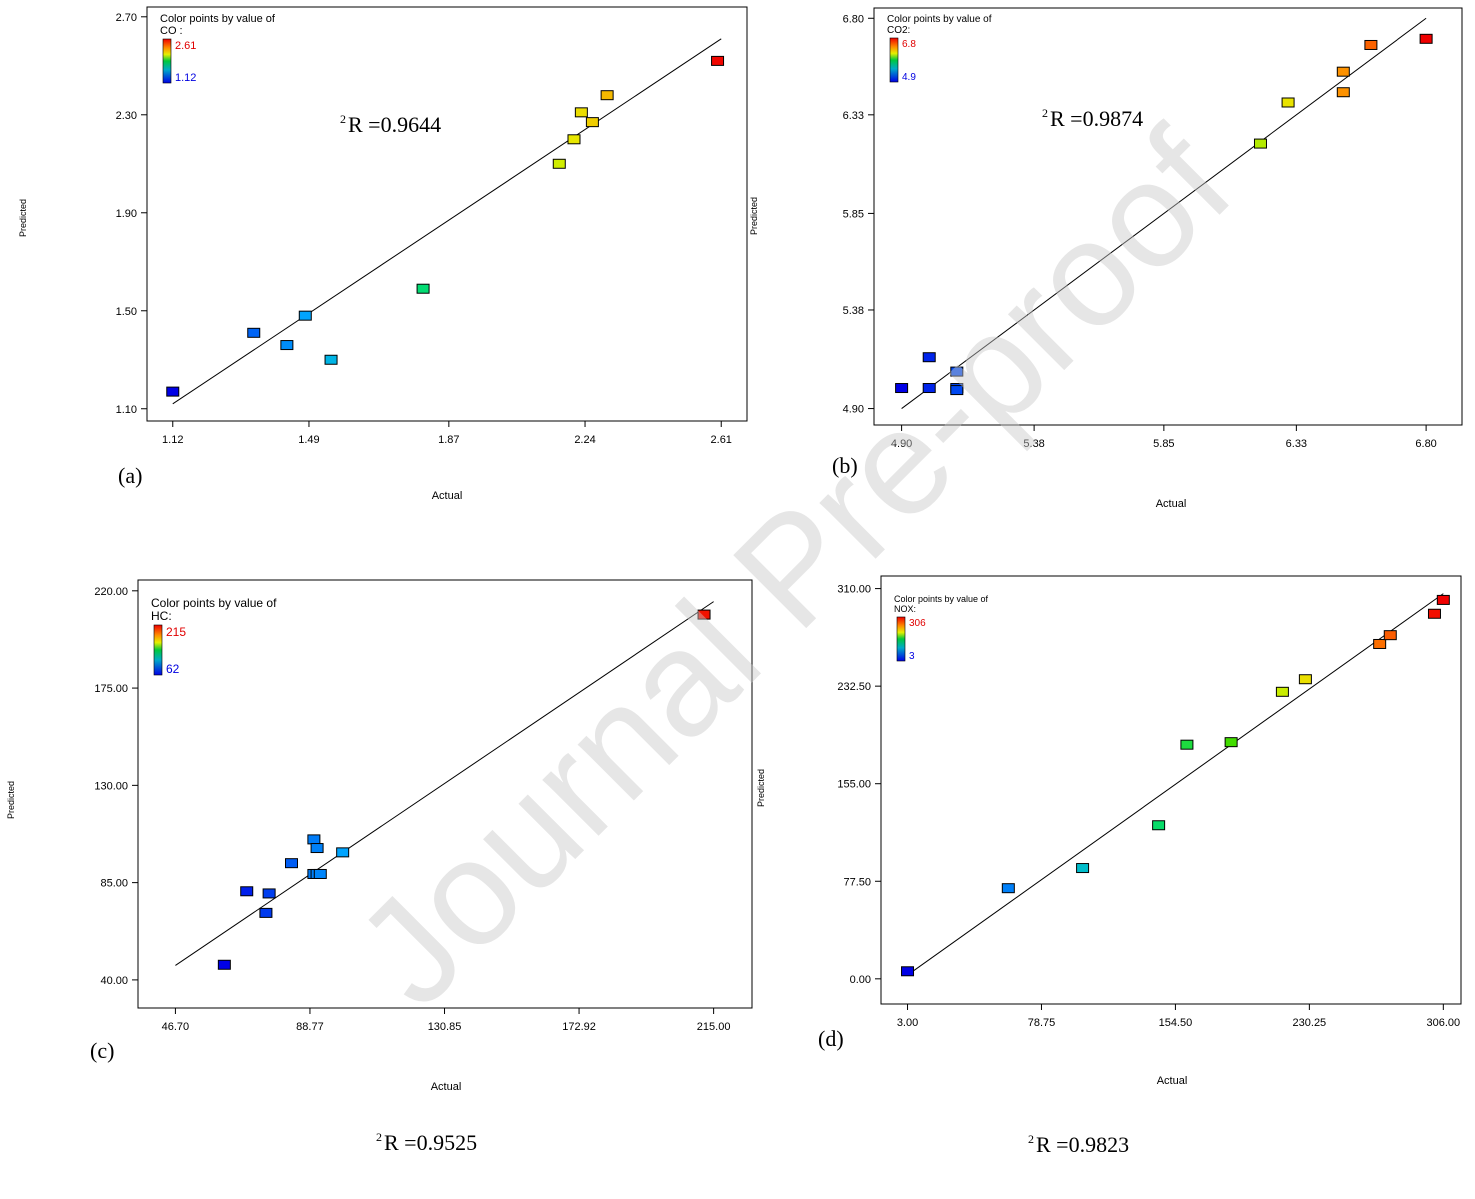 Image resolution: width=1475 pixels, height=1199 pixels. I want to click on legend-max-value: 215, so click(176, 632).